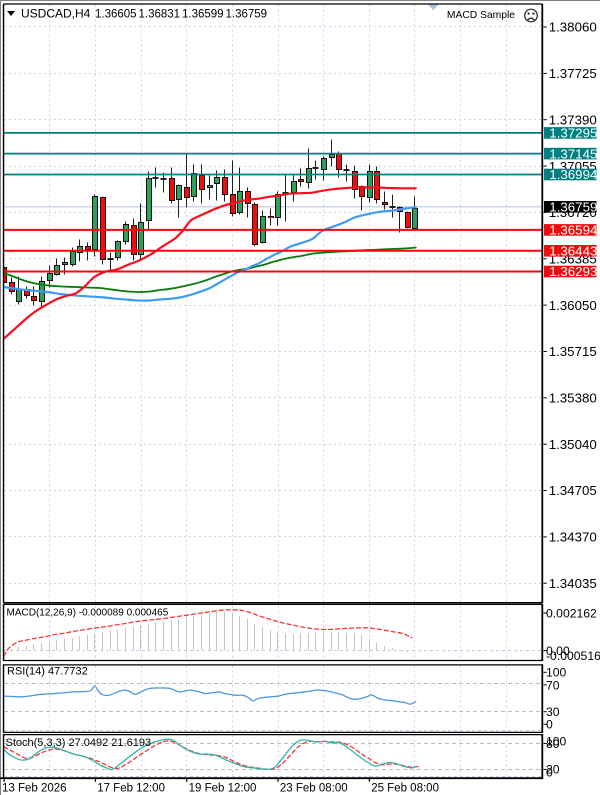 Image resolution: width=600 pixels, height=795 pixels. What do you see at coordinates (558, 651) in the screenshot?
I see `svg-text: 0.00` at bounding box center [558, 651].